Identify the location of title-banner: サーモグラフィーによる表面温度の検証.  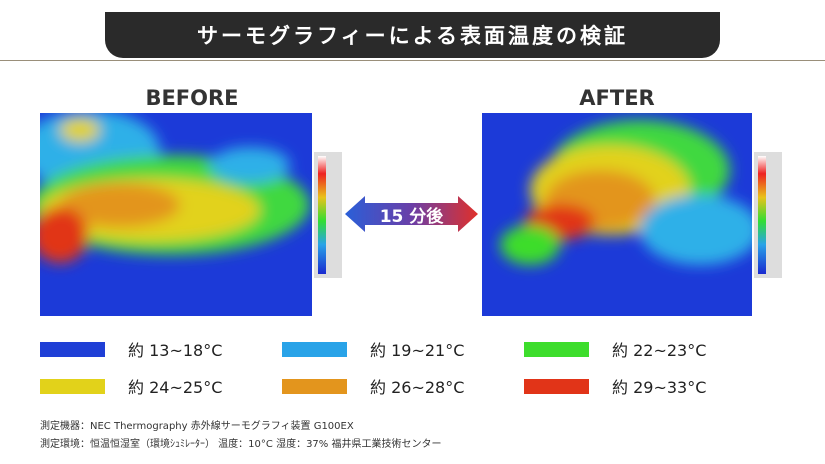
(412, 35).